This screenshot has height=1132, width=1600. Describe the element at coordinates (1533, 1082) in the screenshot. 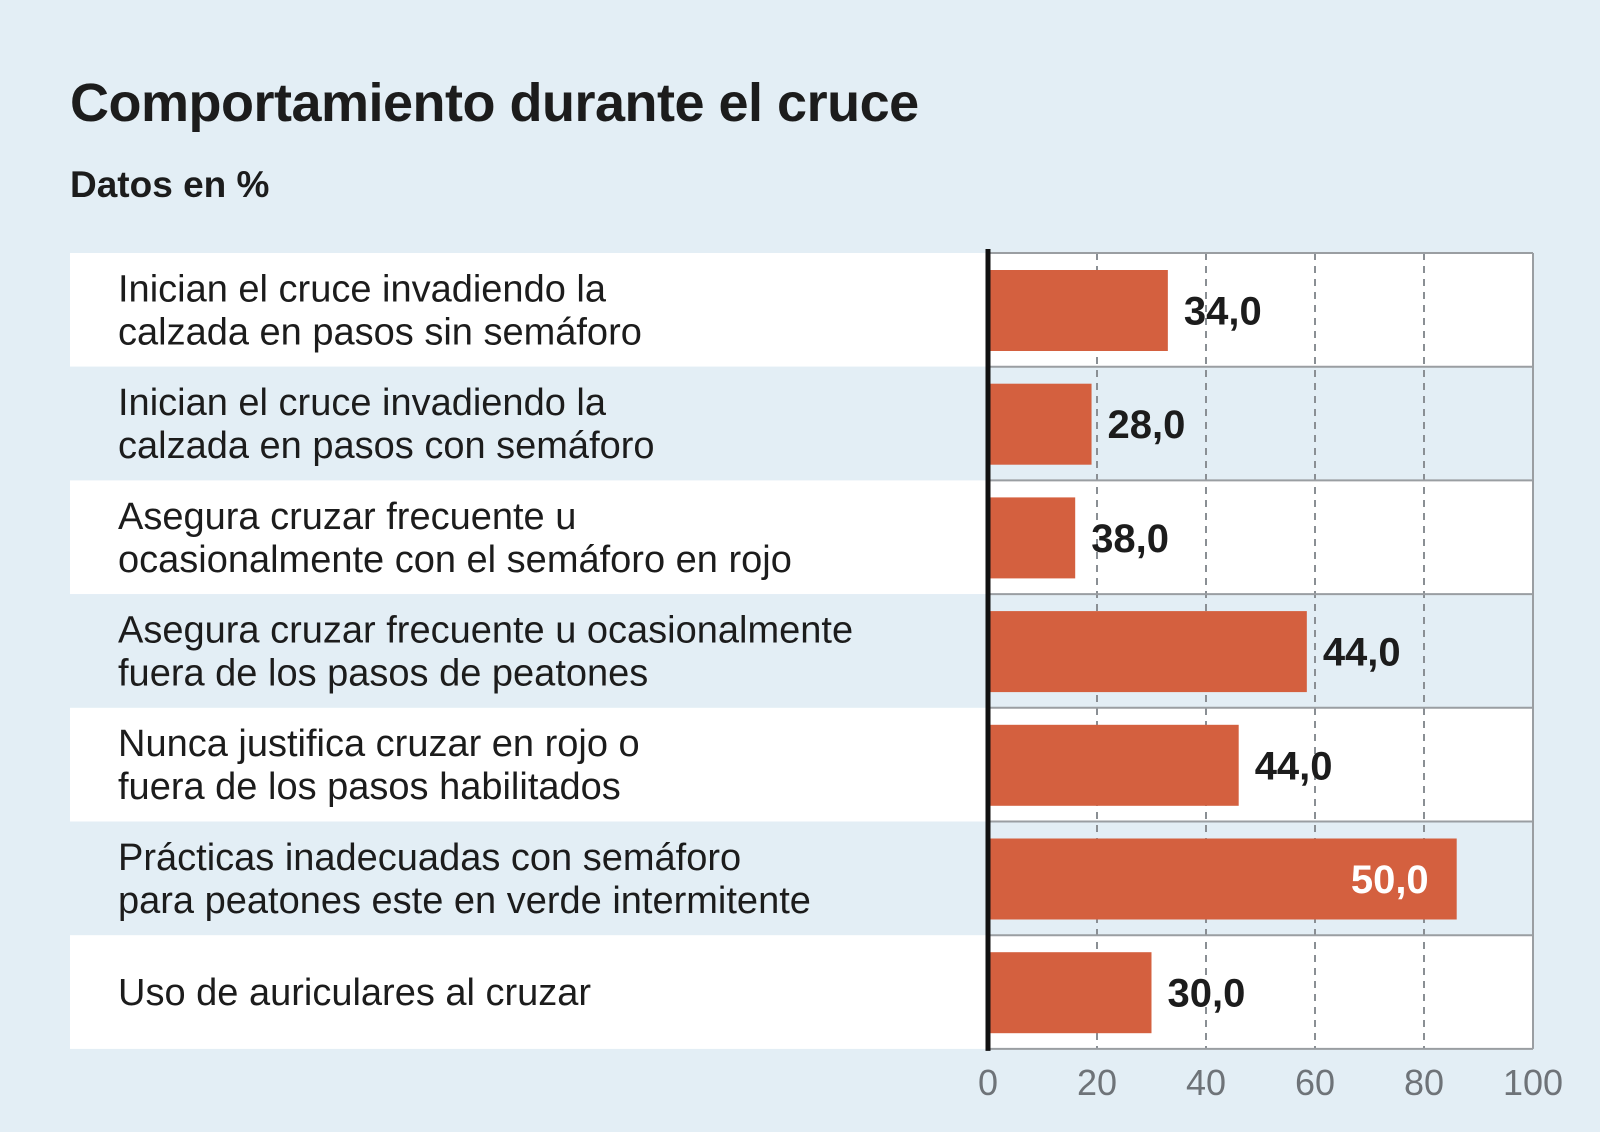

I see `x-tick-label: 100` at that location.